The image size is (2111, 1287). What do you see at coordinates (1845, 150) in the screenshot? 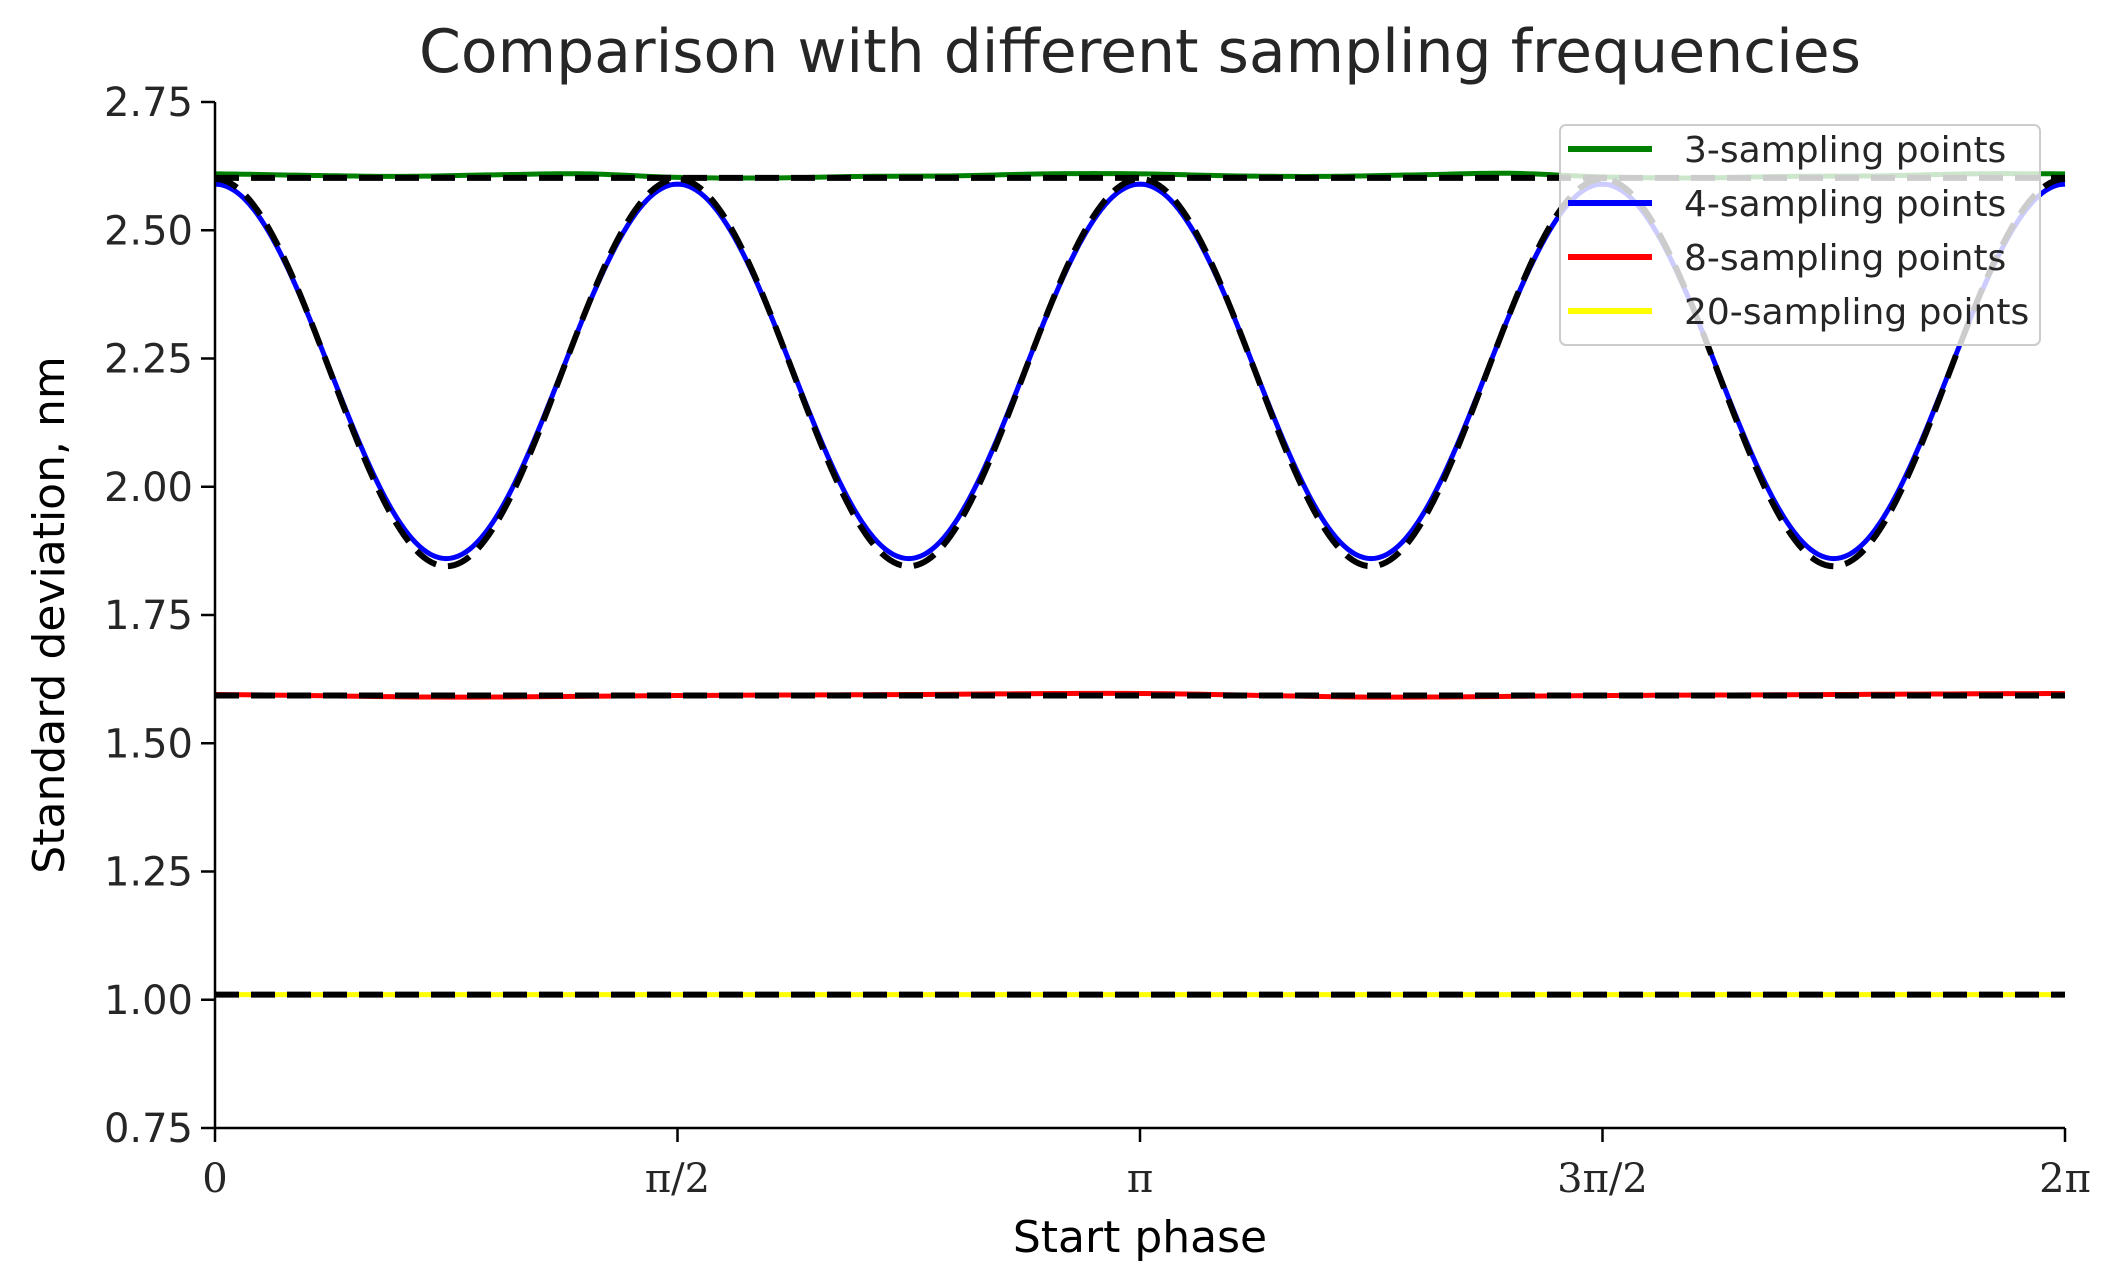
I see `legend-label-3-sampling-points: 3-sampling points` at bounding box center [1845, 150].